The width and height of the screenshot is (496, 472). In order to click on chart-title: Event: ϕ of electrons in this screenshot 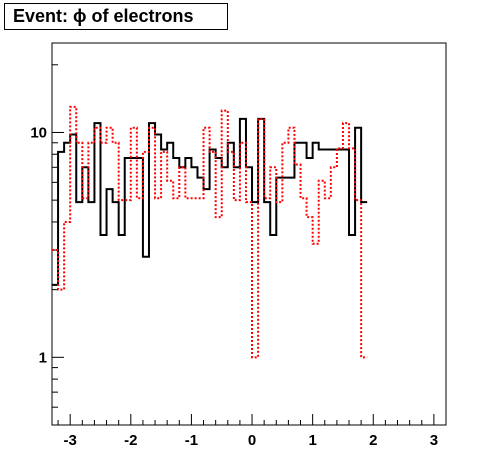, I will do `click(116, 16)`.